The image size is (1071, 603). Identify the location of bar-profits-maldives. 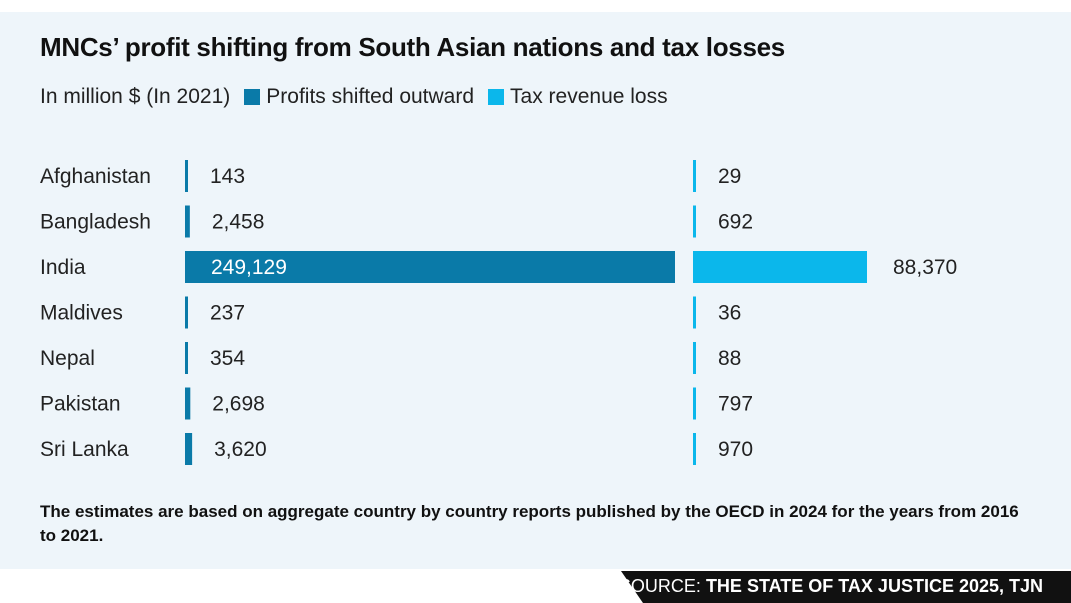
(186, 312).